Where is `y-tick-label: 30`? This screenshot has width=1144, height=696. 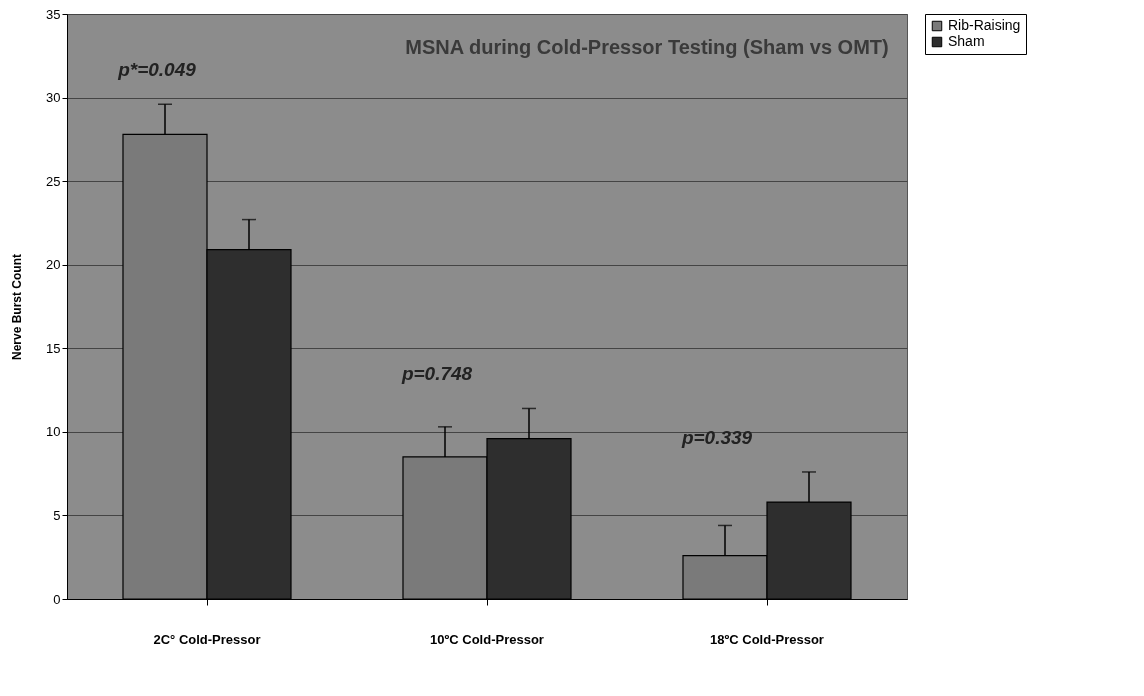
y-tick-label: 30 is located at coordinates (53, 98).